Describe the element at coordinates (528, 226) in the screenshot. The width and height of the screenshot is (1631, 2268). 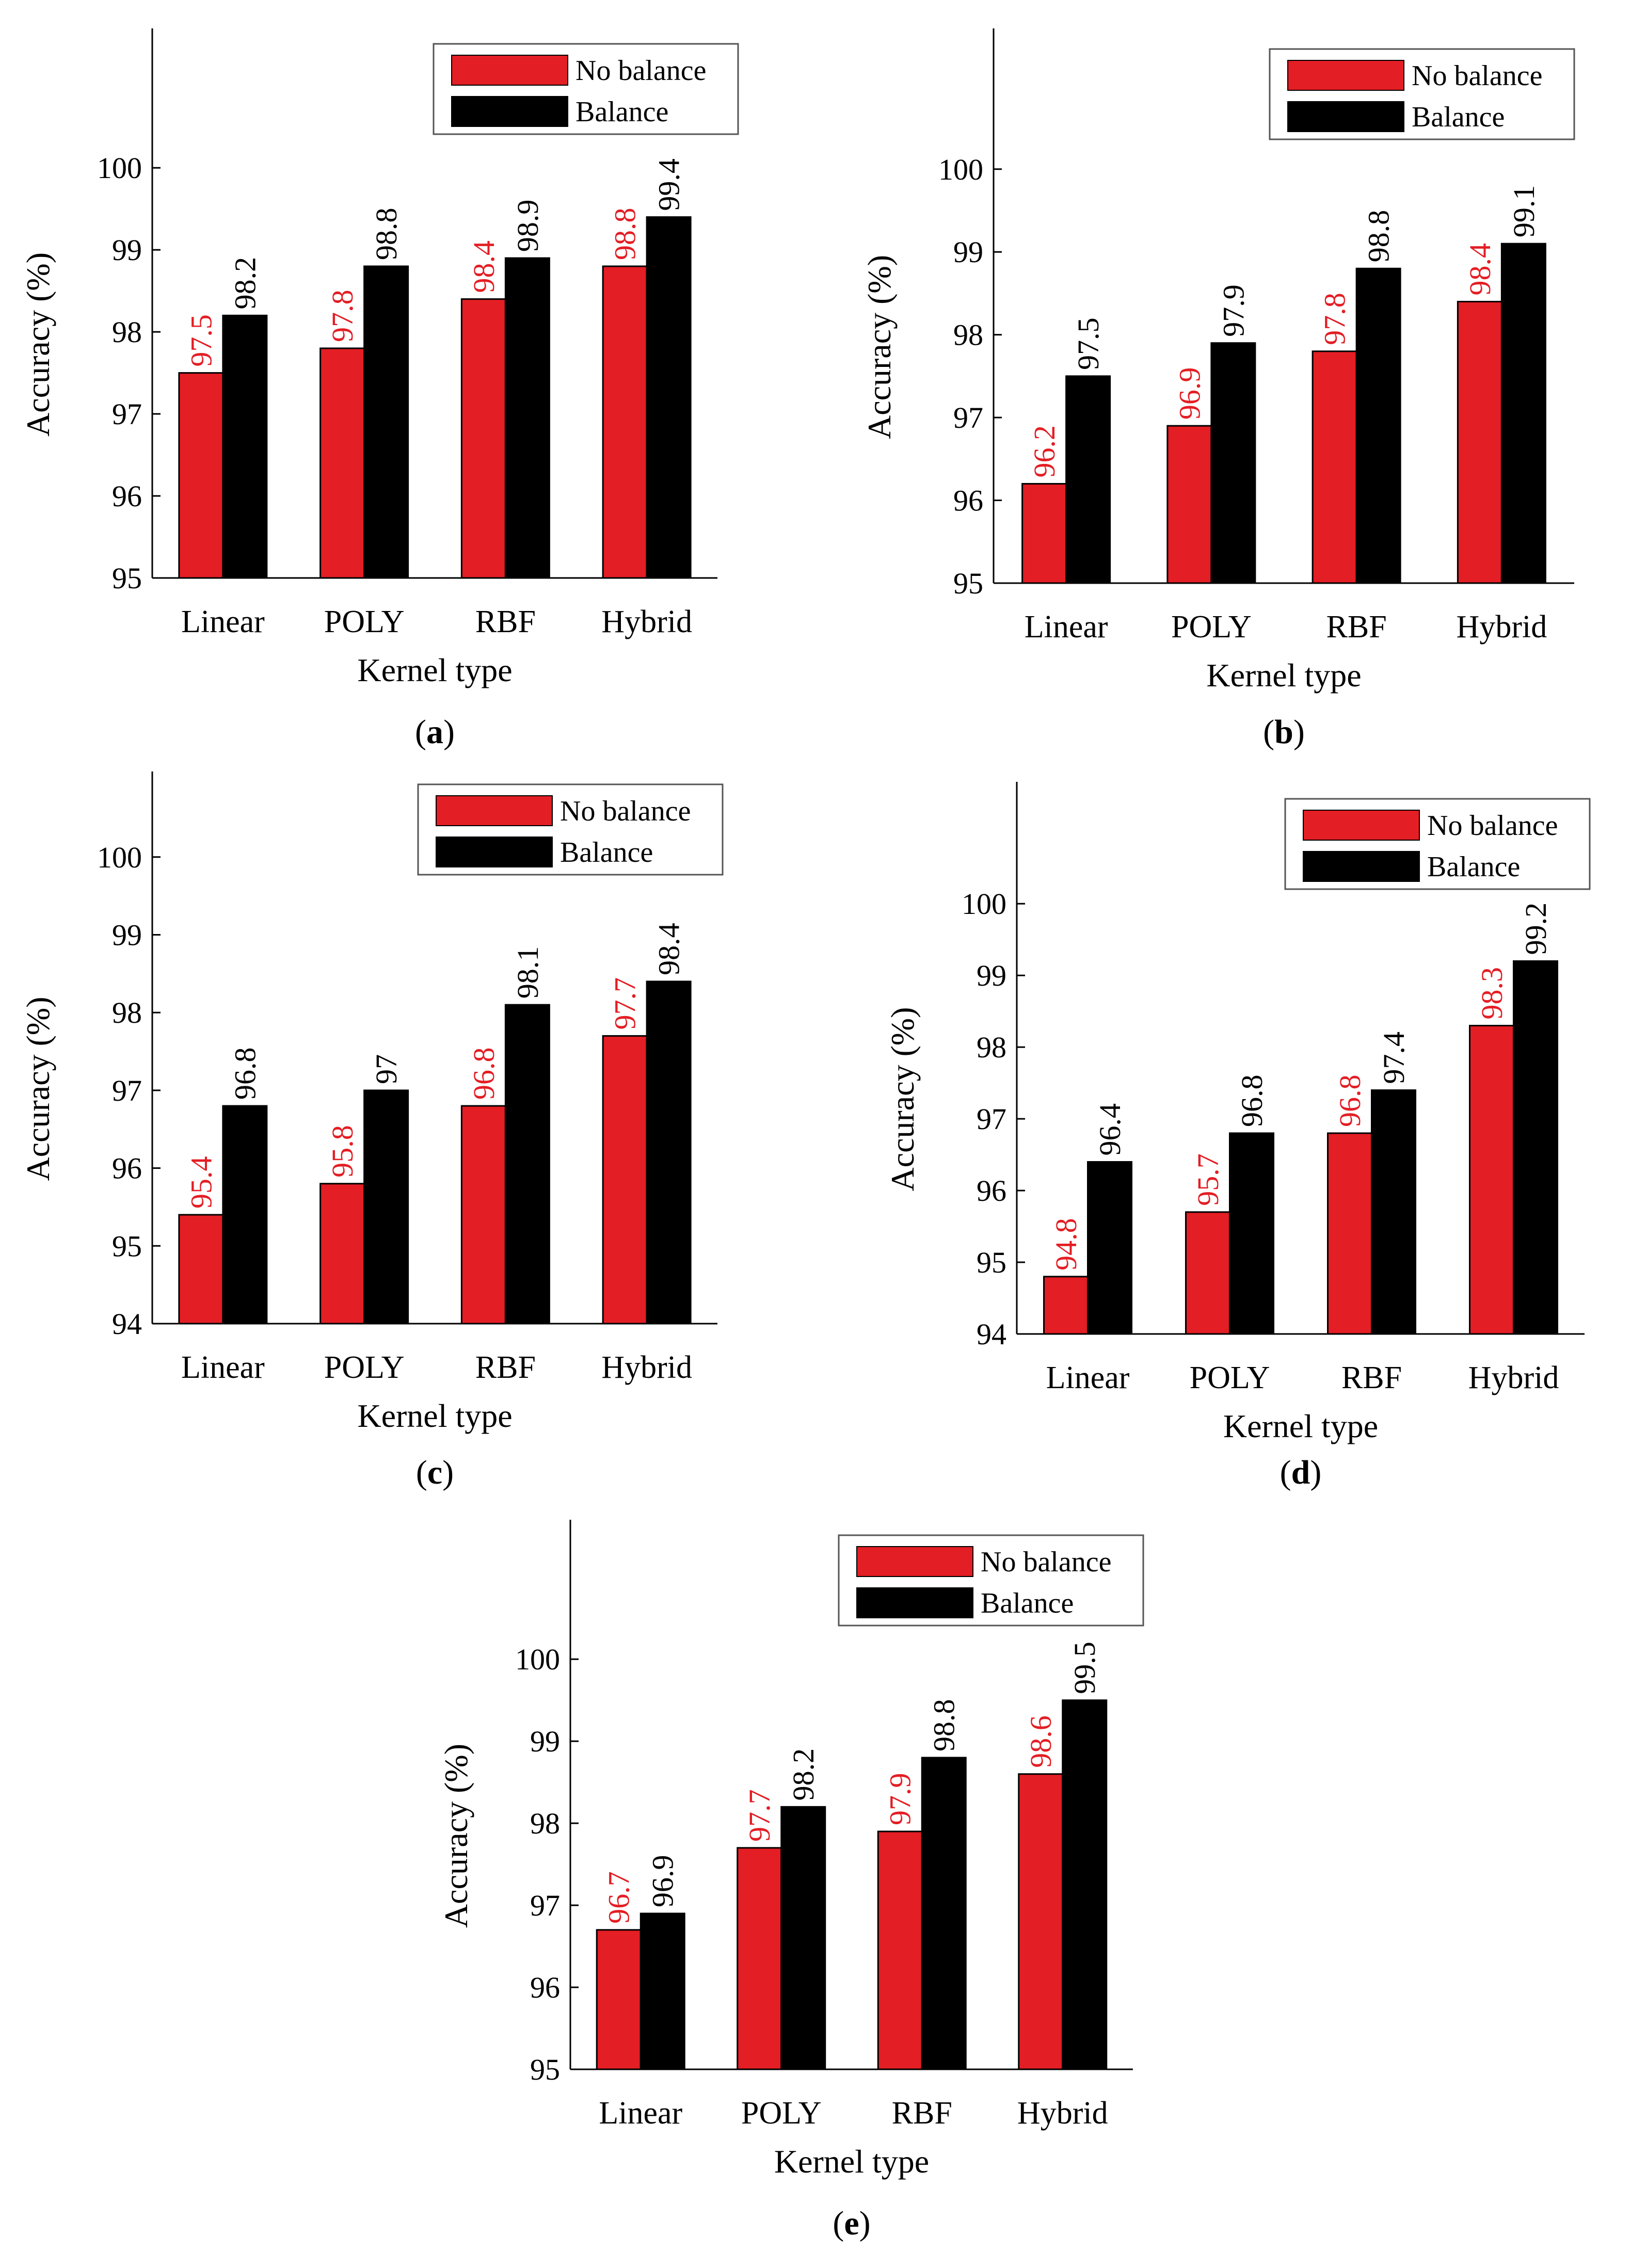
I see `data-label-balance: 98.9` at that location.